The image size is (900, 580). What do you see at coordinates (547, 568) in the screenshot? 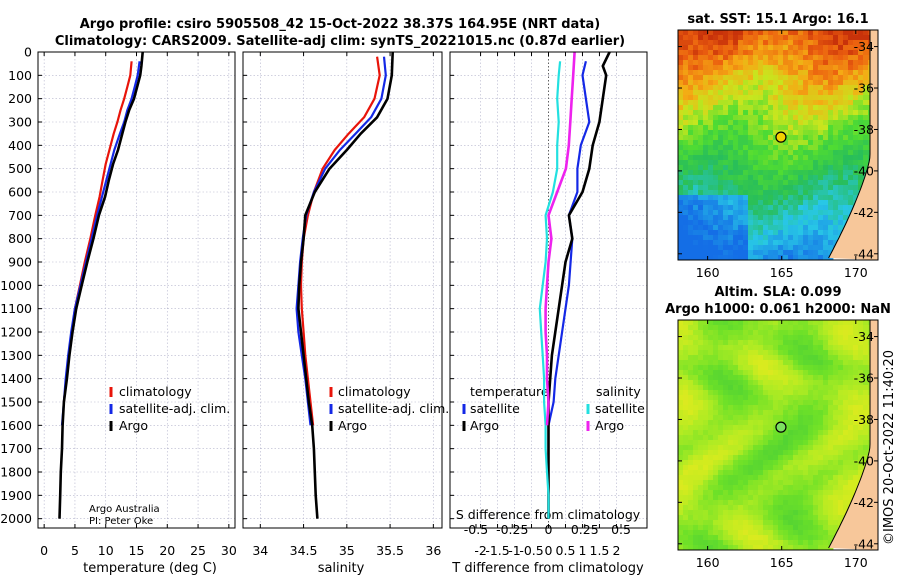
I see `t-difference-xlabel: T difference from climatology` at bounding box center [547, 568].